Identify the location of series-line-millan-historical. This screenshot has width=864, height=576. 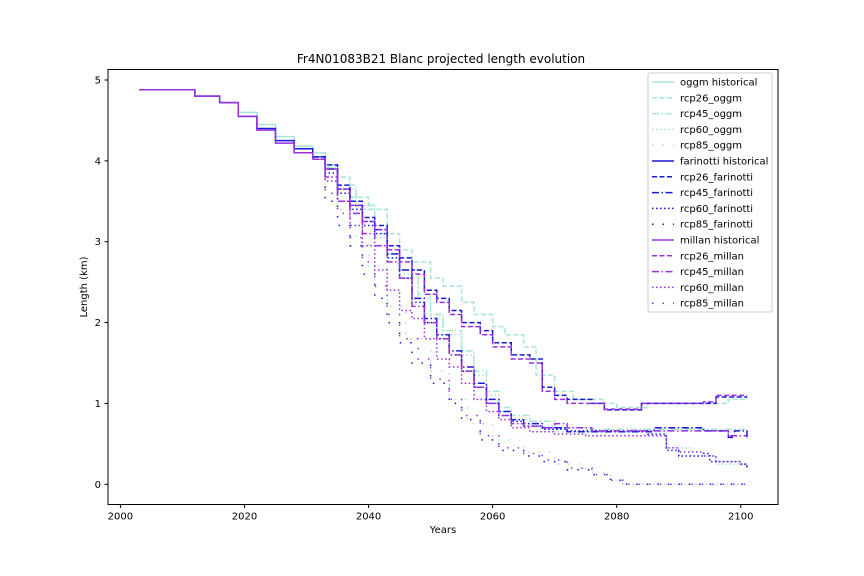
(226, 124).